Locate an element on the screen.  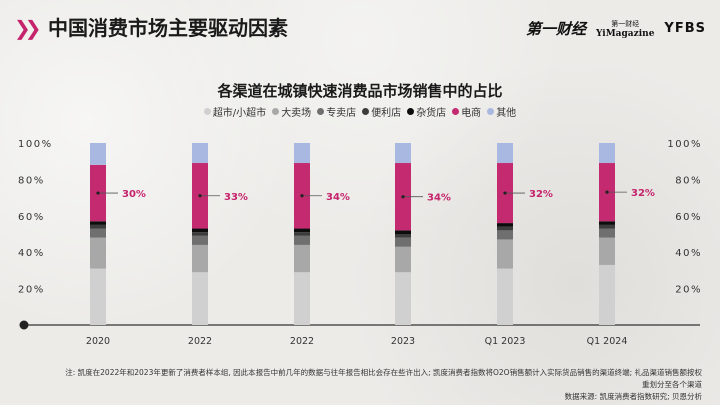
legend-item: 电商 is located at coordinates (466, 111).